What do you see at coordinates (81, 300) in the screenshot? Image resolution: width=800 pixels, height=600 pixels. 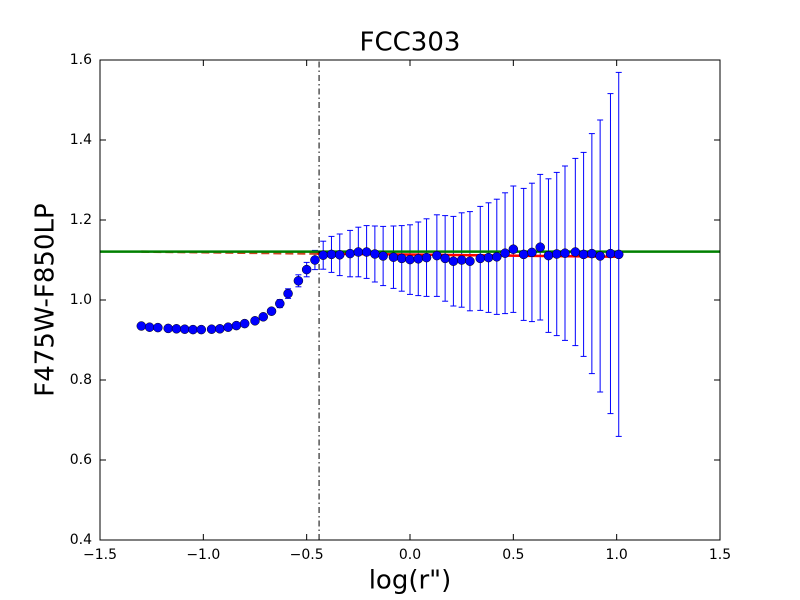 I see `y-tick-label: 1.0` at bounding box center [81, 300].